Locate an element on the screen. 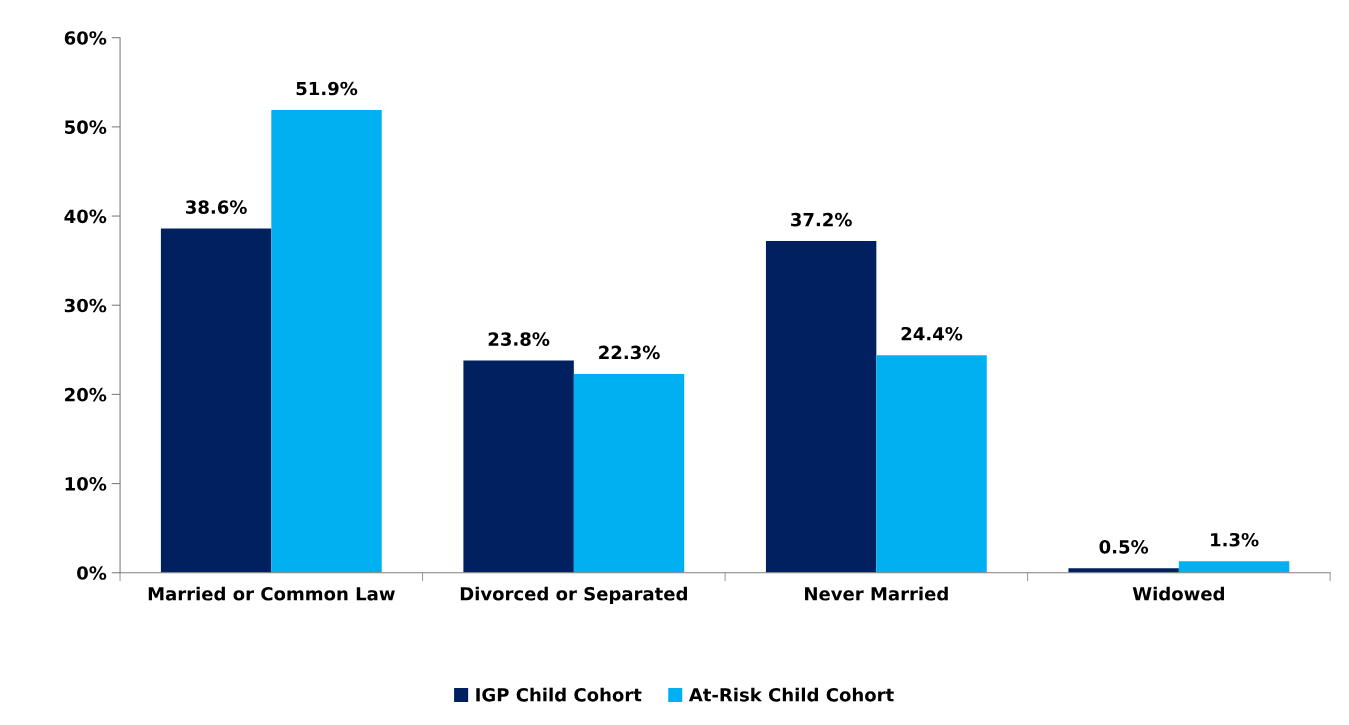 This screenshot has height=725, width=1349. data-label: 37.2% is located at coordinates (821, 219).